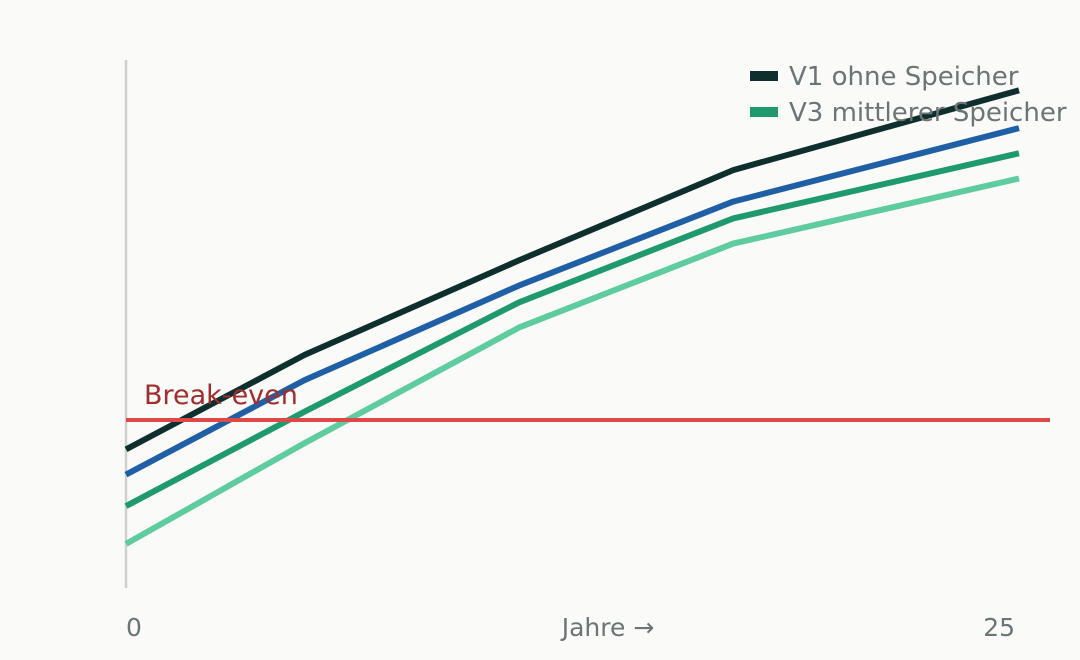 The image size is (1080, 660). I want to click on x-tick-label-end: 25, so click(999, 627).